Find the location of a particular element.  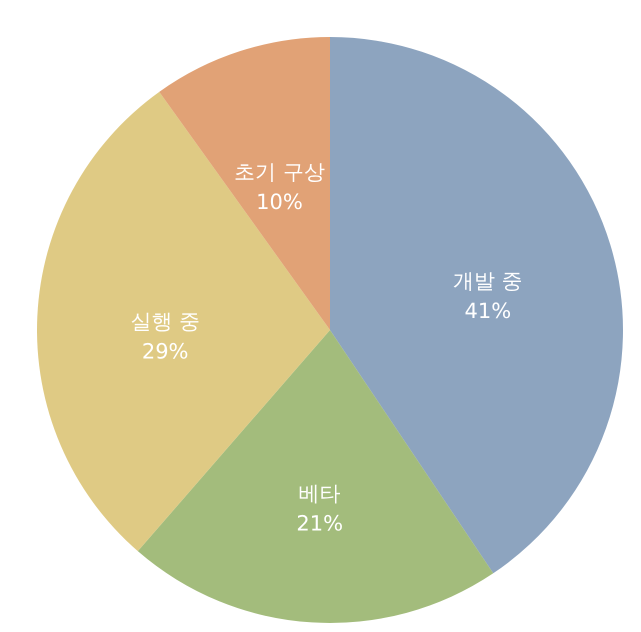

data-label: 29% is located at coordinates (165, 351).